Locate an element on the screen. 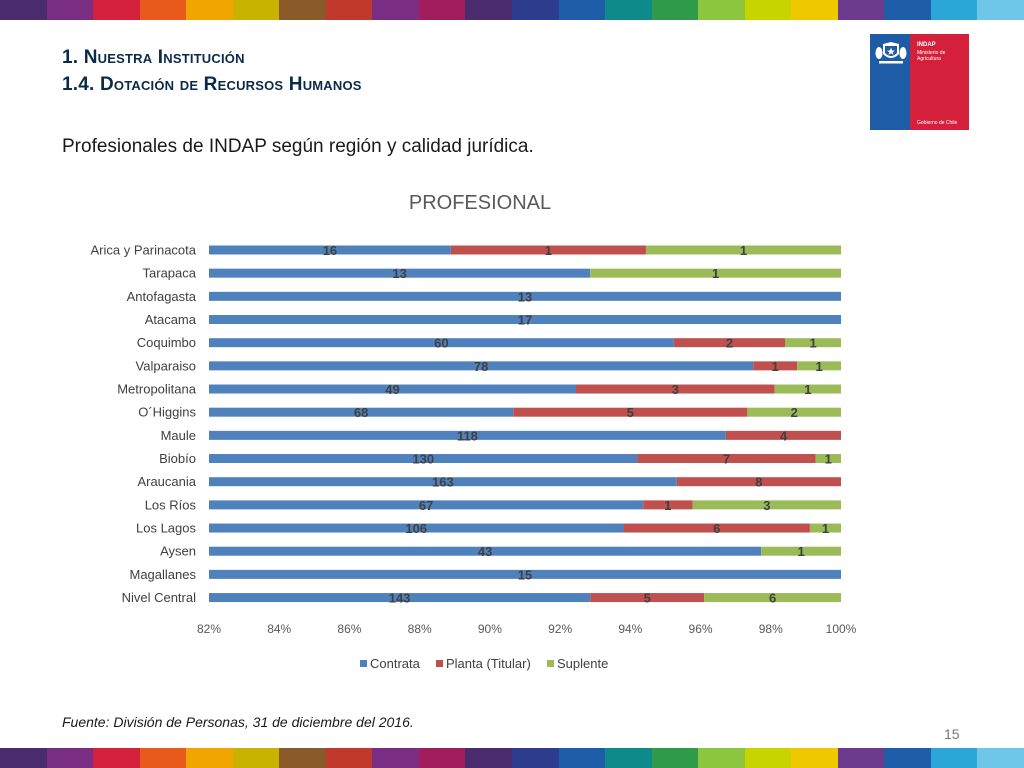 Image resolution: width=1024 pixels, height=768 pixels. data-label: 78 is located at coordinates (481, 366).